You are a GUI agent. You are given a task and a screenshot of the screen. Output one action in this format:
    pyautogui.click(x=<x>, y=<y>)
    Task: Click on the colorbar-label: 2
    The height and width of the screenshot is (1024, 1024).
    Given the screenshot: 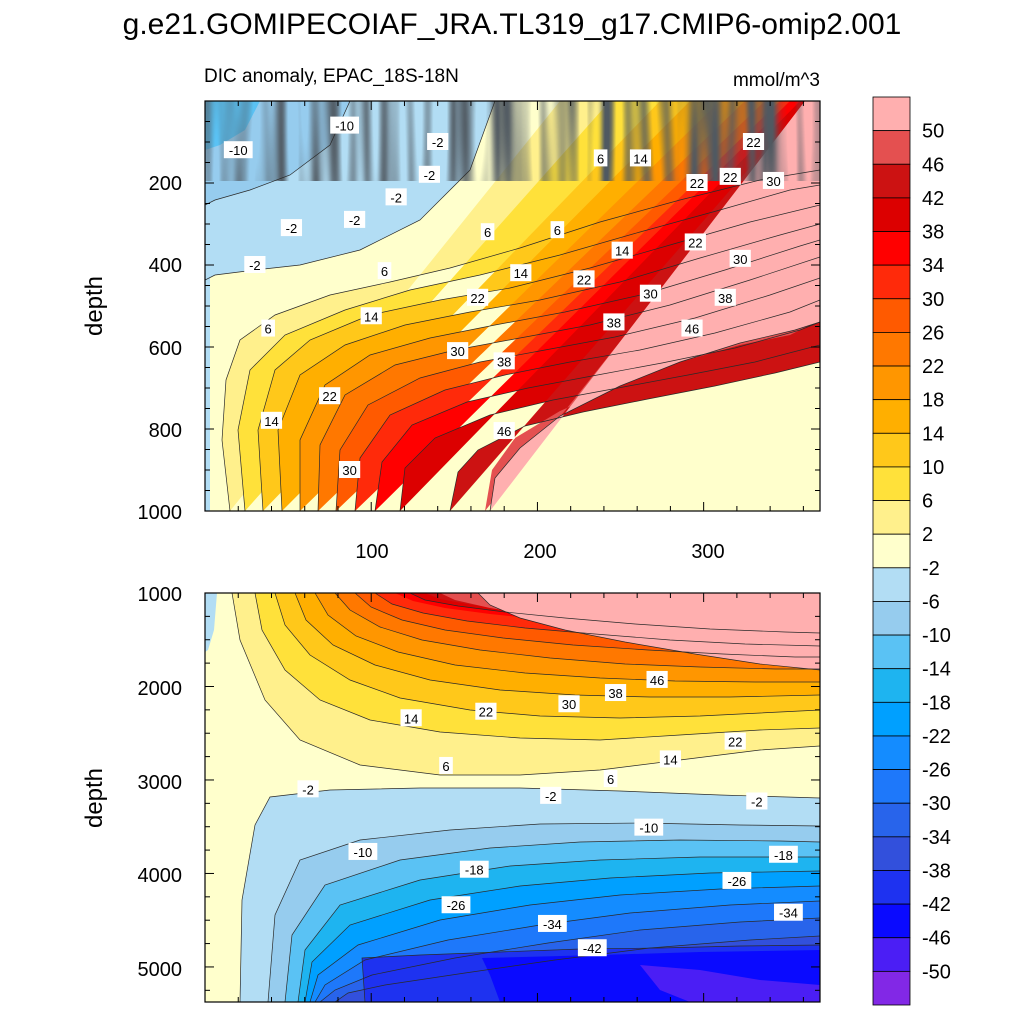 What is the action you would take?
    pyautogui.click(x=927, y=535)
    